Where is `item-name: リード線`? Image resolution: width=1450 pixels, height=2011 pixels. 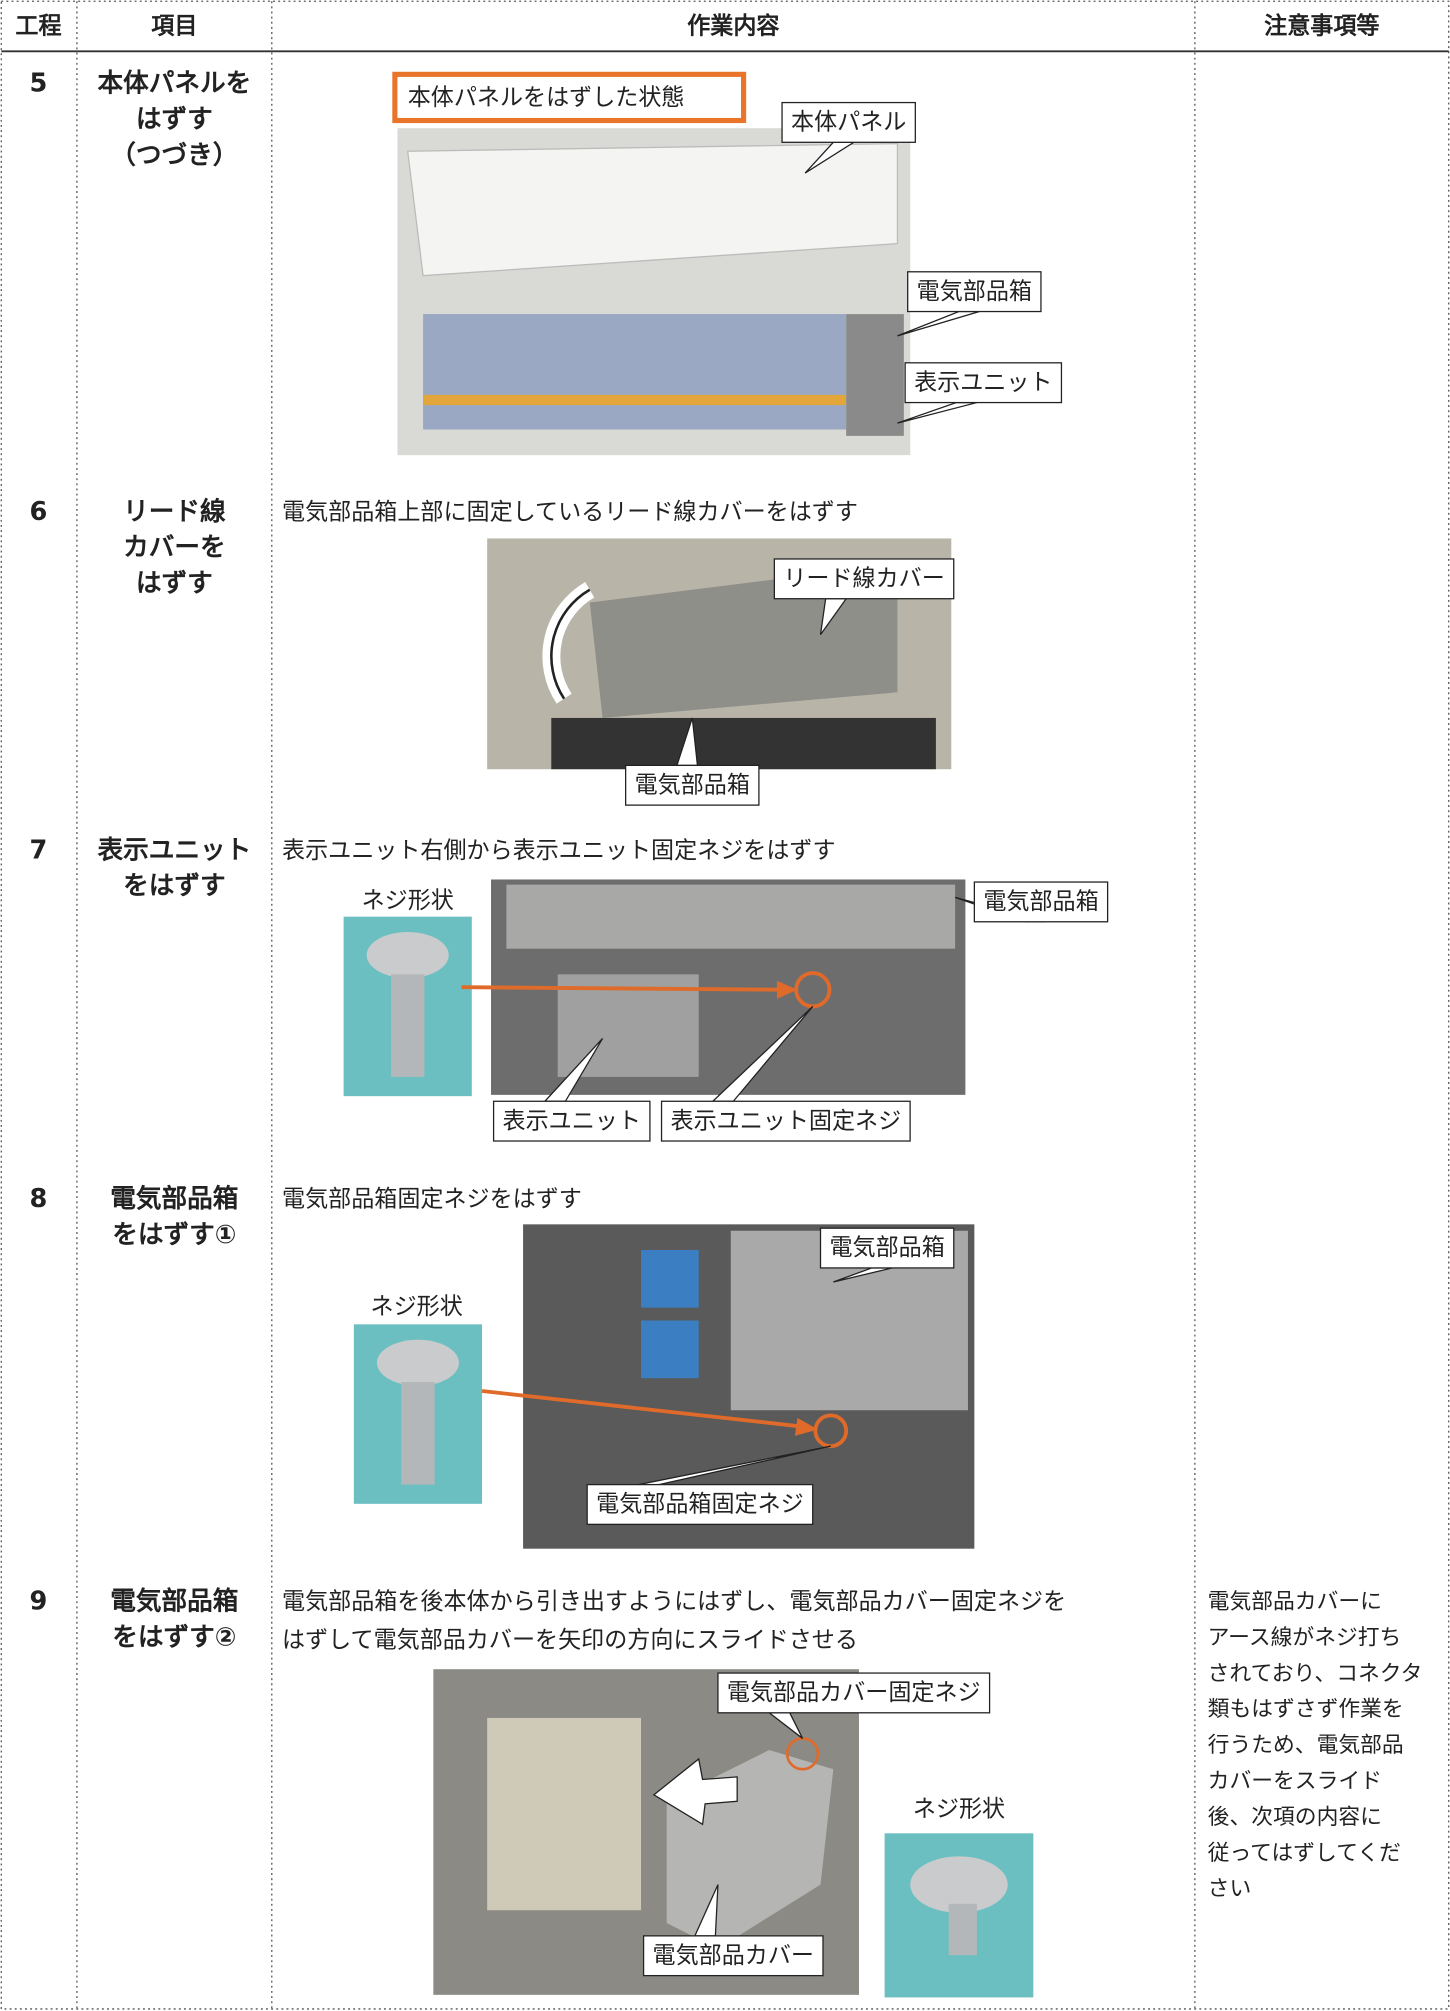
item-name: リード線 is located at coordinates (174, 511).